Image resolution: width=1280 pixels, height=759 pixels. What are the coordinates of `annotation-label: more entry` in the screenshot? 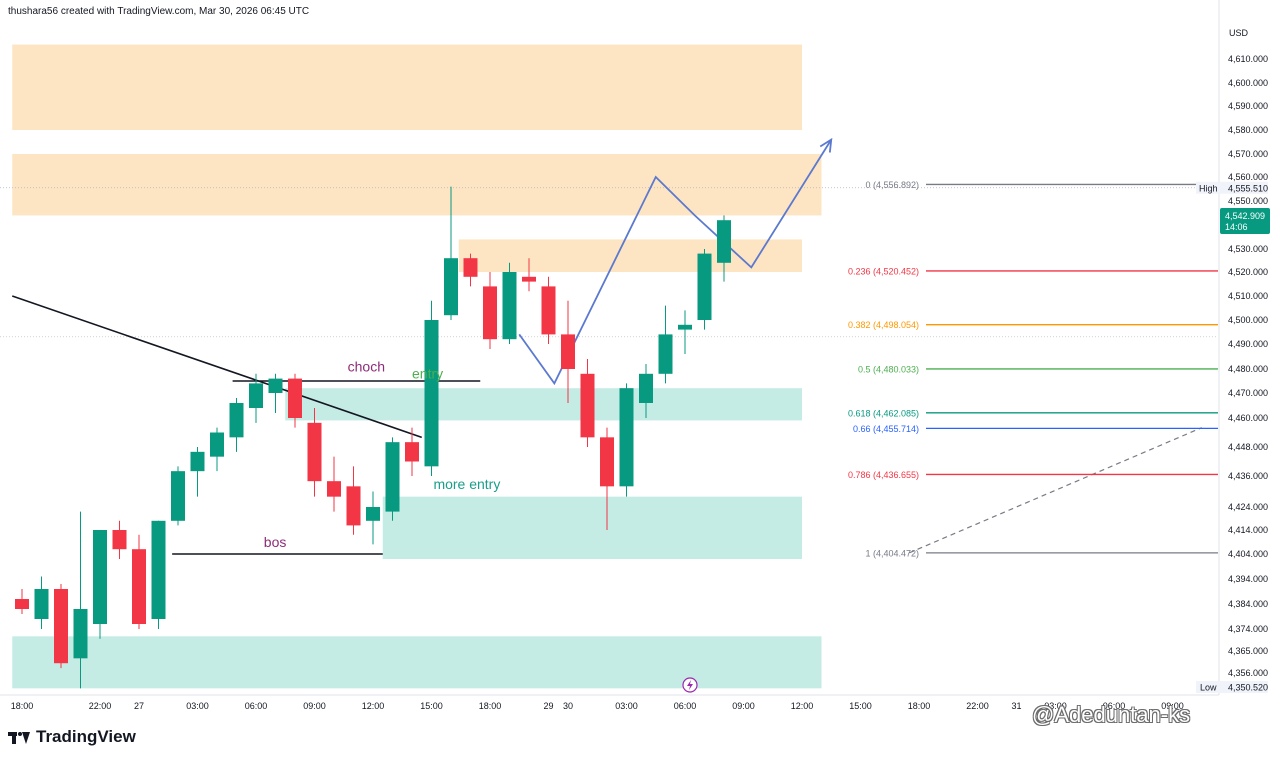 It's located at (466, 484).